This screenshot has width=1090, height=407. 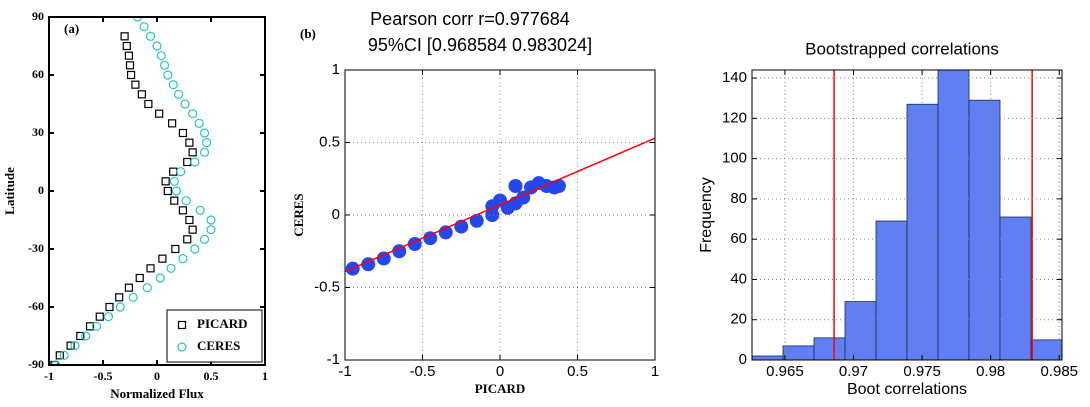 What do you see at coordinates (333, 359) in the screenshot?
I see `y-tick-label: -1` at bounding box center [333, 359].